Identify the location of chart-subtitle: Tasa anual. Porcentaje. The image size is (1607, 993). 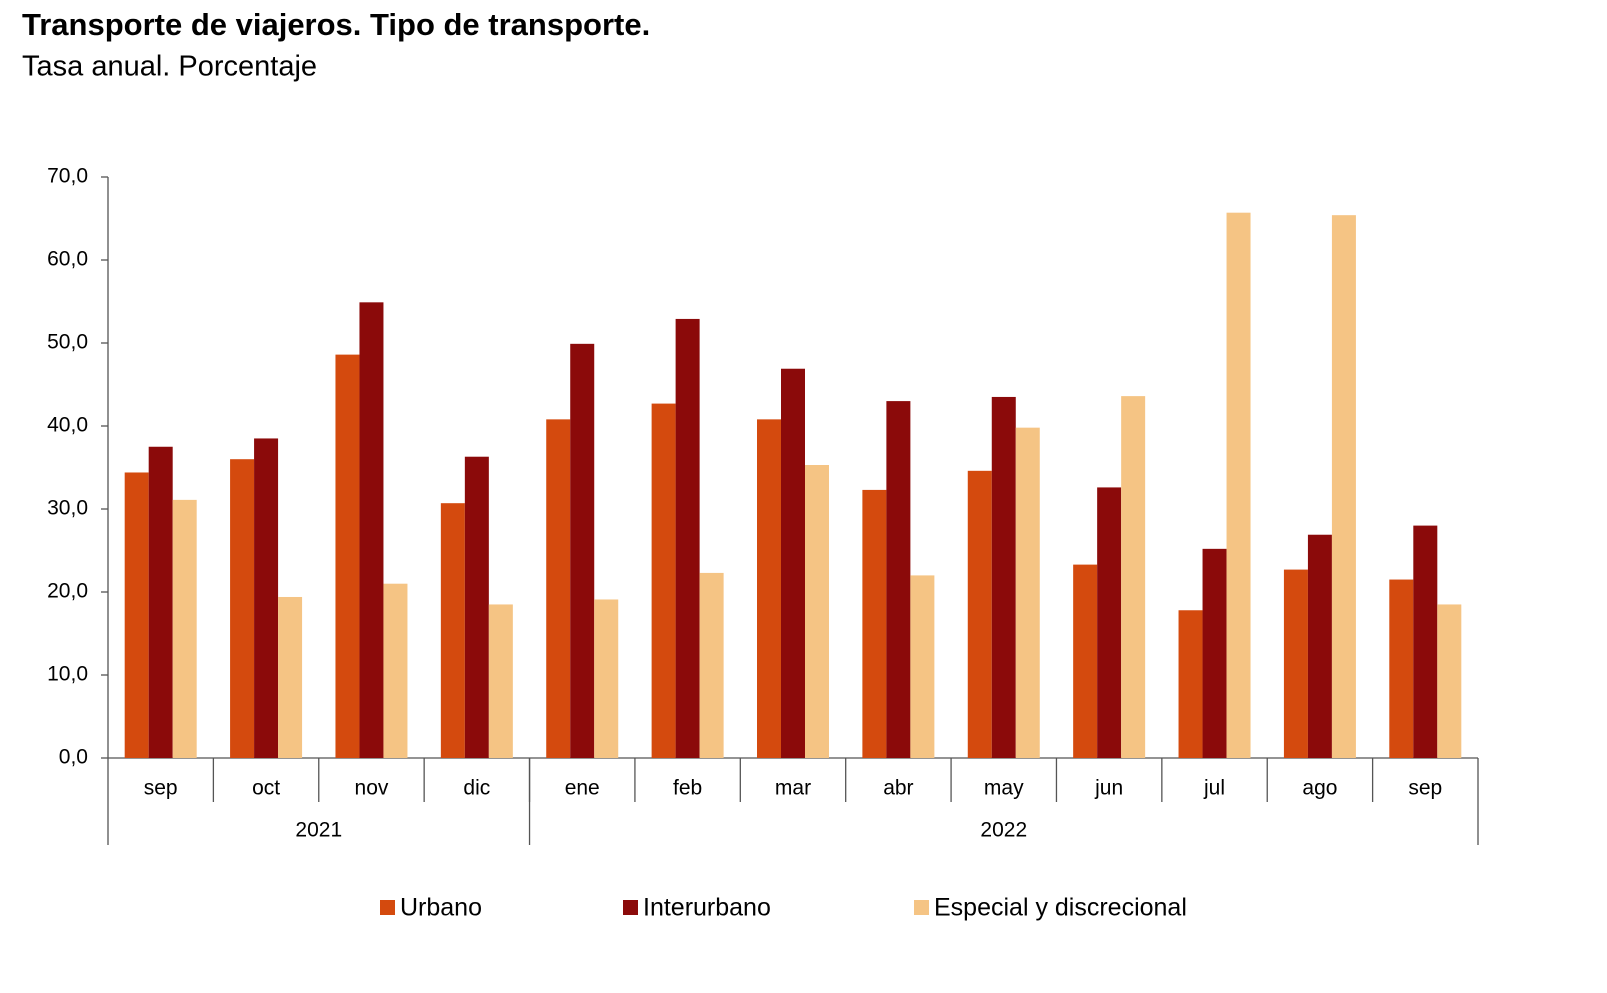
(169, 67).